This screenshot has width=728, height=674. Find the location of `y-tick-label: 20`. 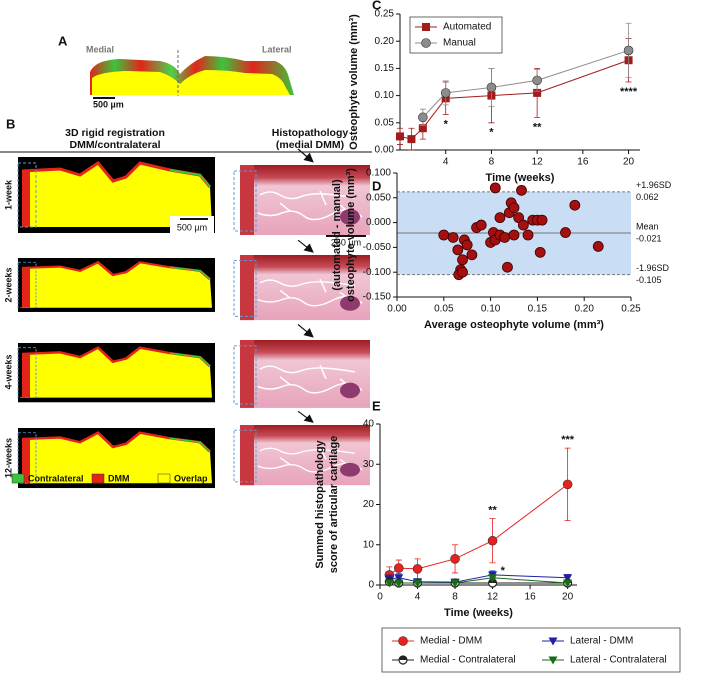

y-tick-label: 20 is located at coordinates (369, 504).